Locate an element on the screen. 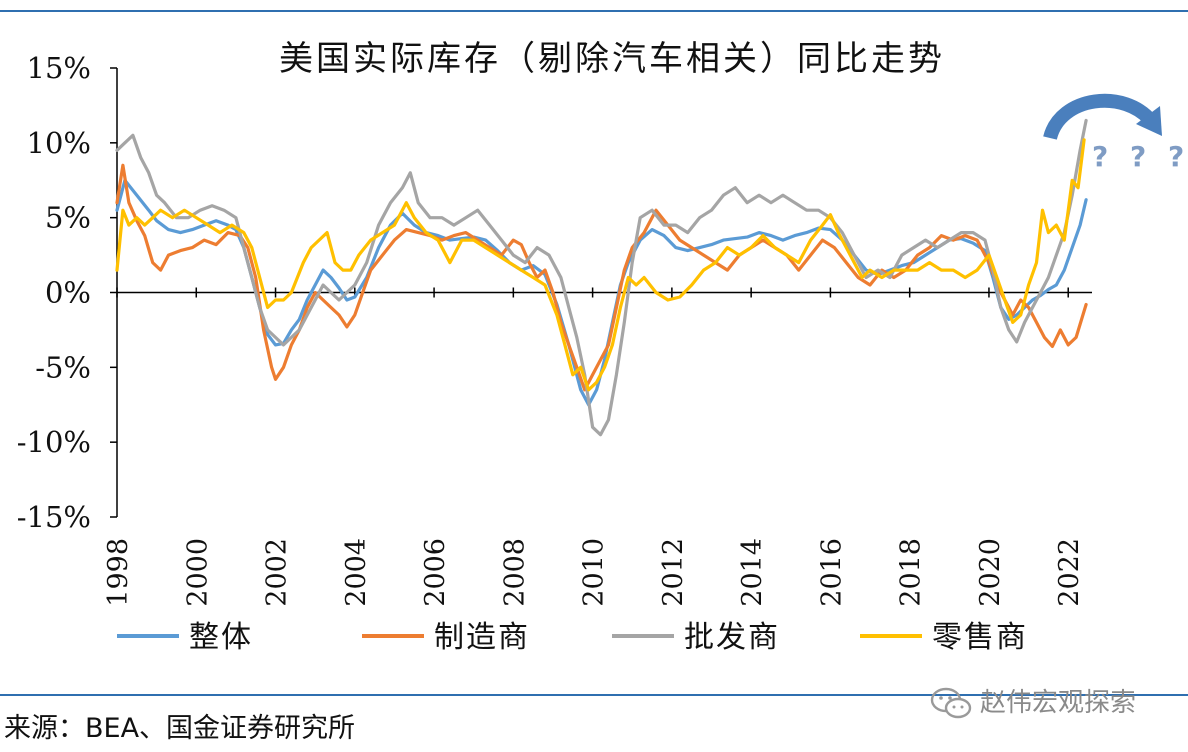 Image resolution: width=1188 pixels, height=752 pixels. annotation: ? ? ? is located at coordinates (1115, 133).